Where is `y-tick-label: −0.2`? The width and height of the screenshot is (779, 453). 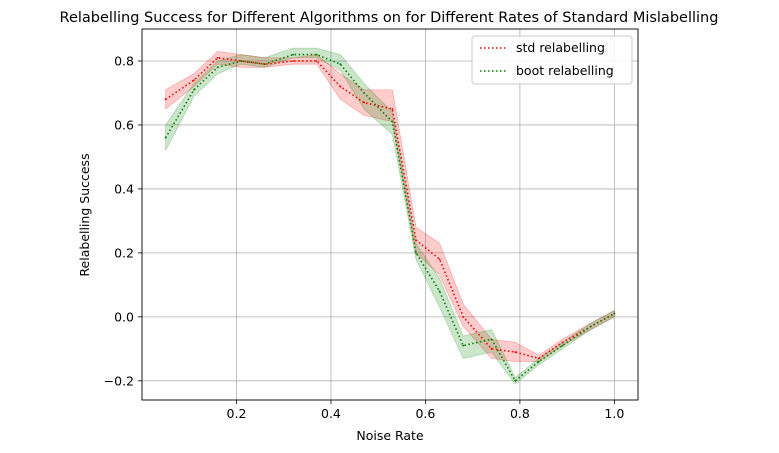
y-tick-label: −0.2 is located at coordinates (119, 380).